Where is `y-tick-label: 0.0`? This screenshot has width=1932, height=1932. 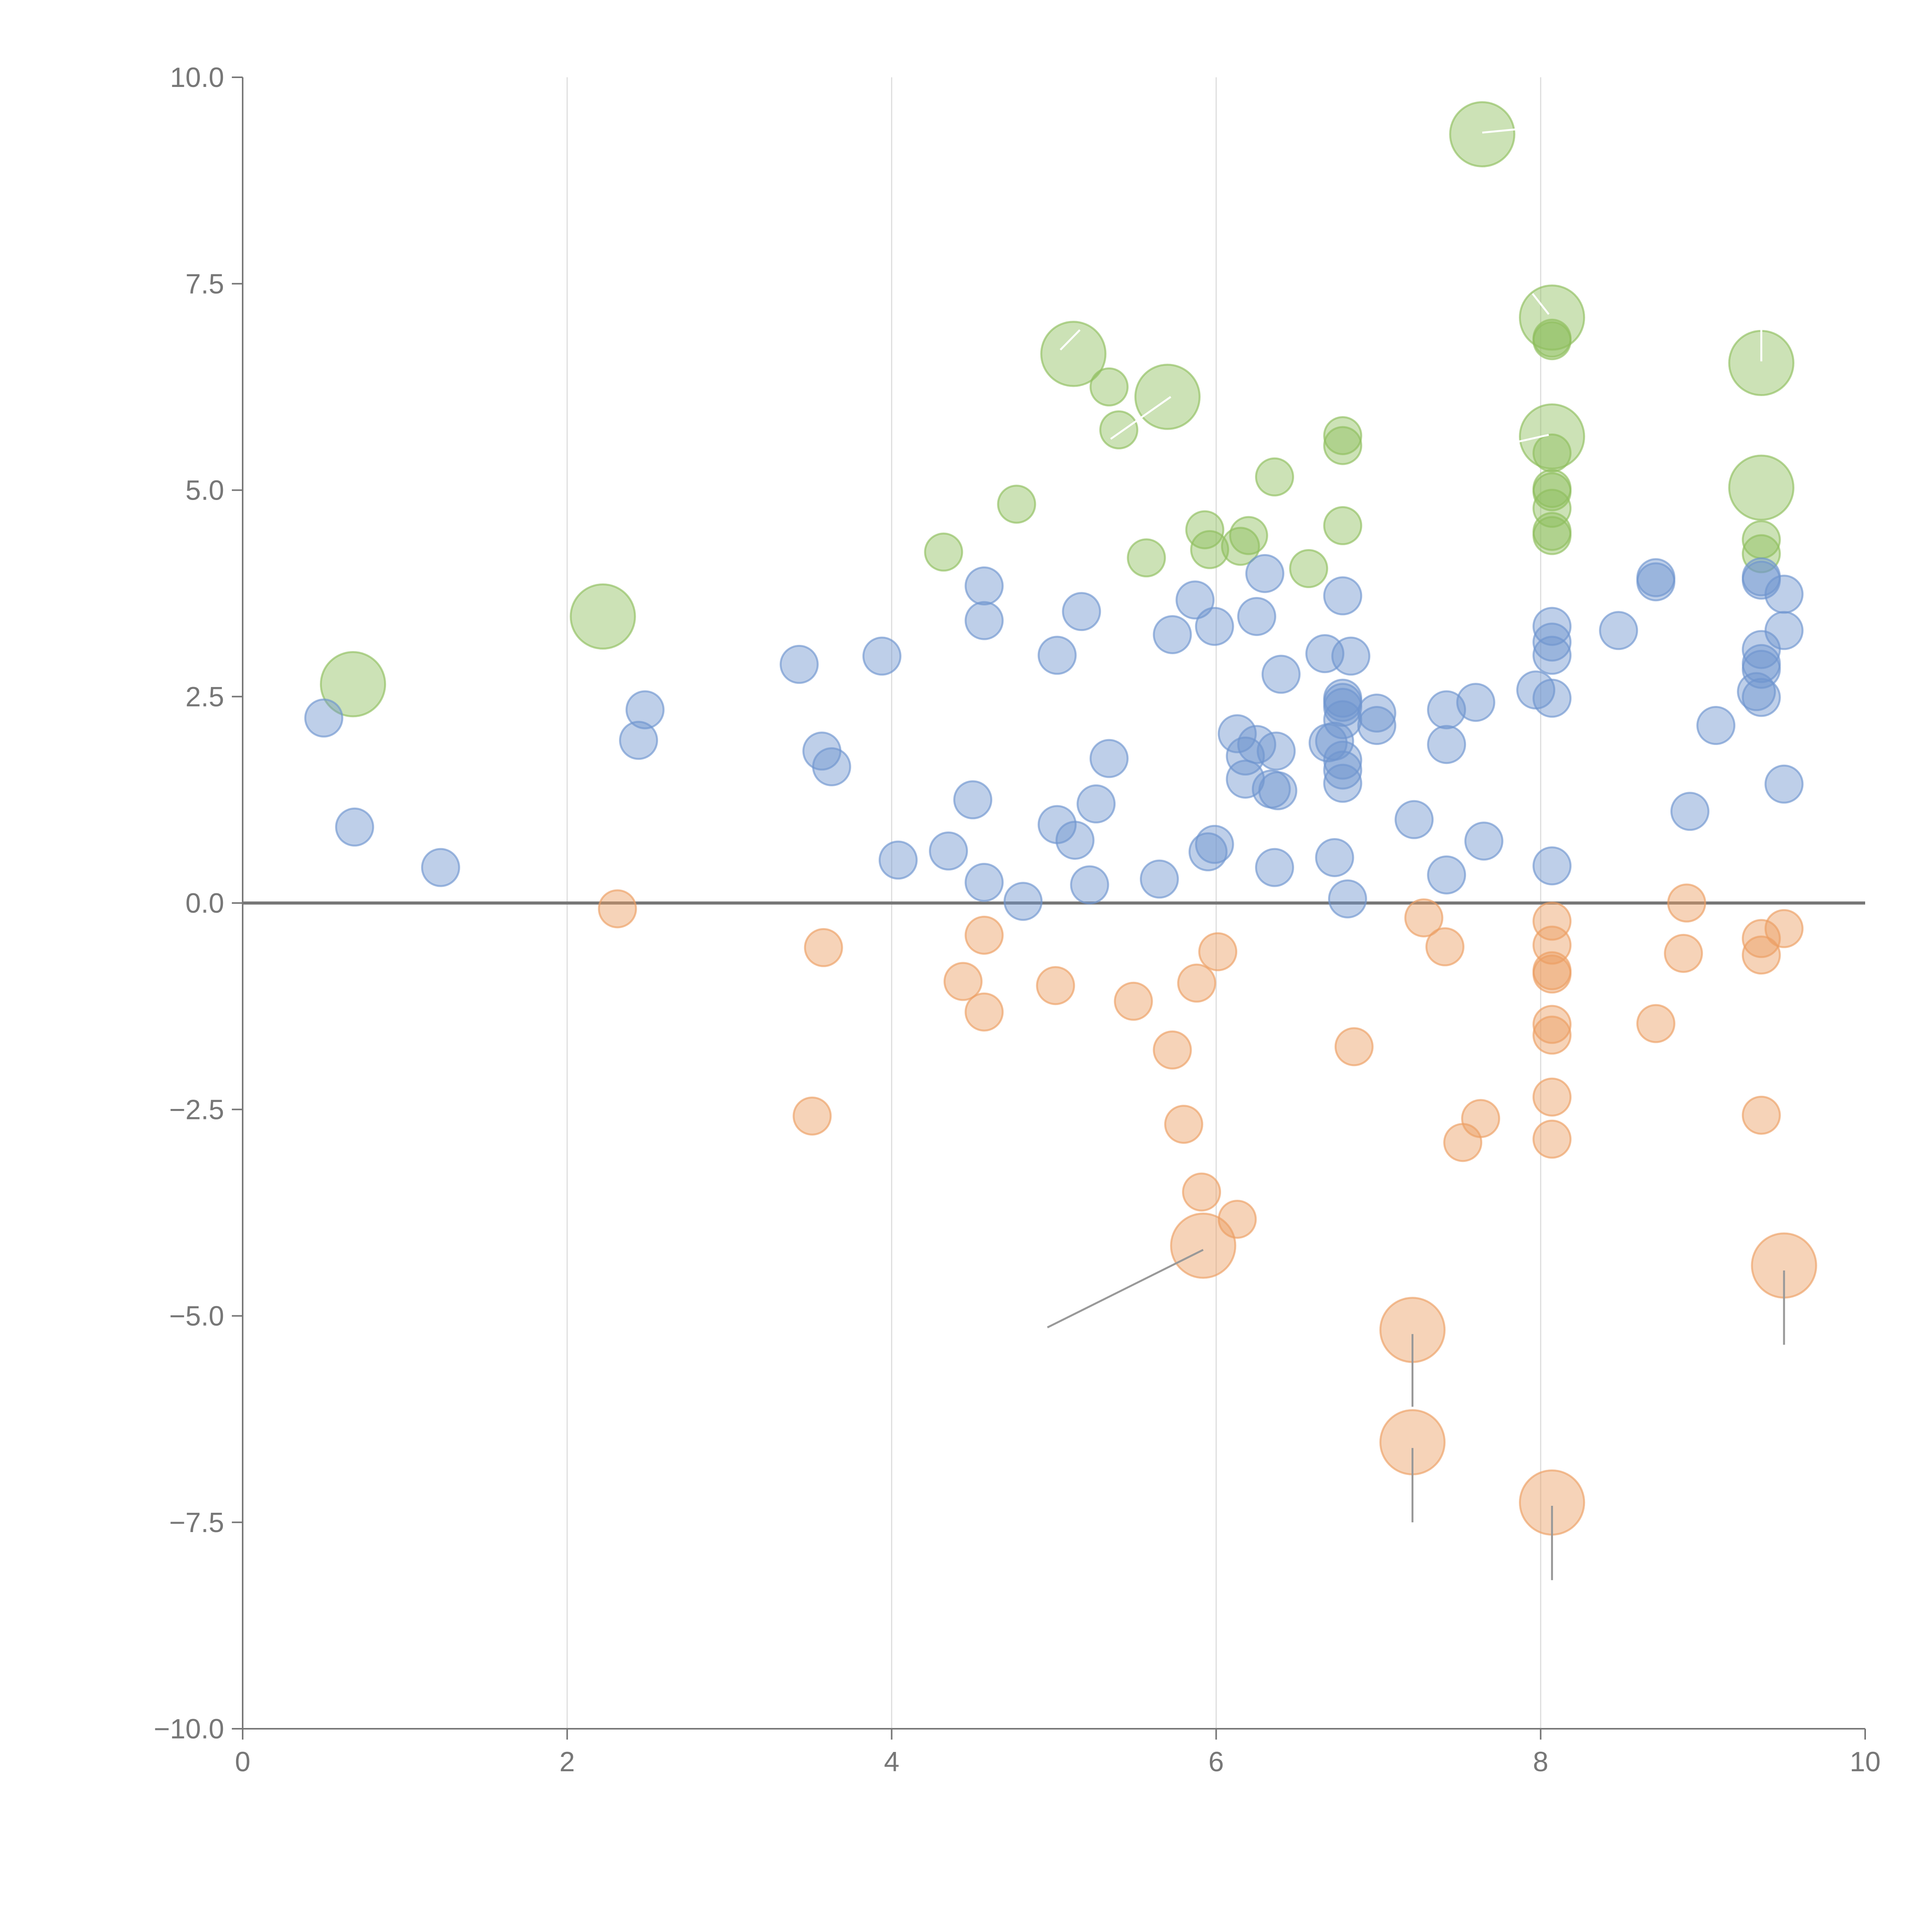
y-tick-label: 0.0 is located at coordinates (205, 904).